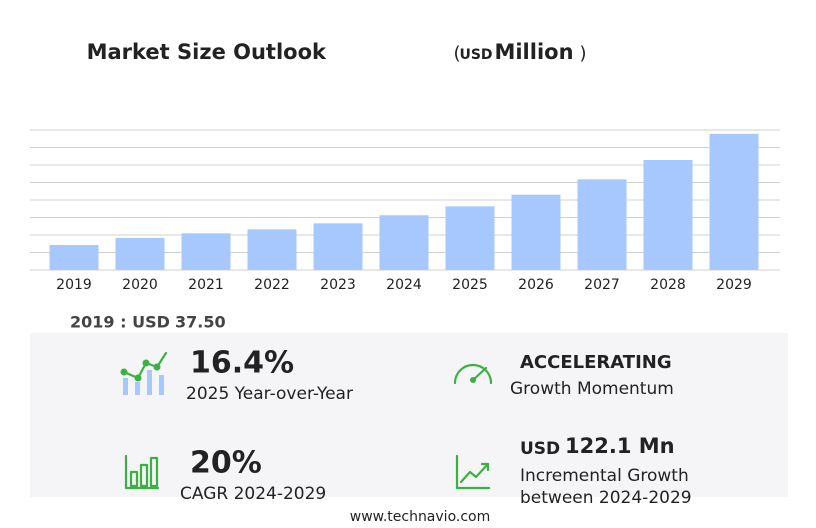 Image resolution: width=816 pixels, height=528 pixels. What do you see at coordinates (253, 494) in the screenshot?
I see `kpi-label: CAGR 2024-2029` at bounding box center [253, 494].